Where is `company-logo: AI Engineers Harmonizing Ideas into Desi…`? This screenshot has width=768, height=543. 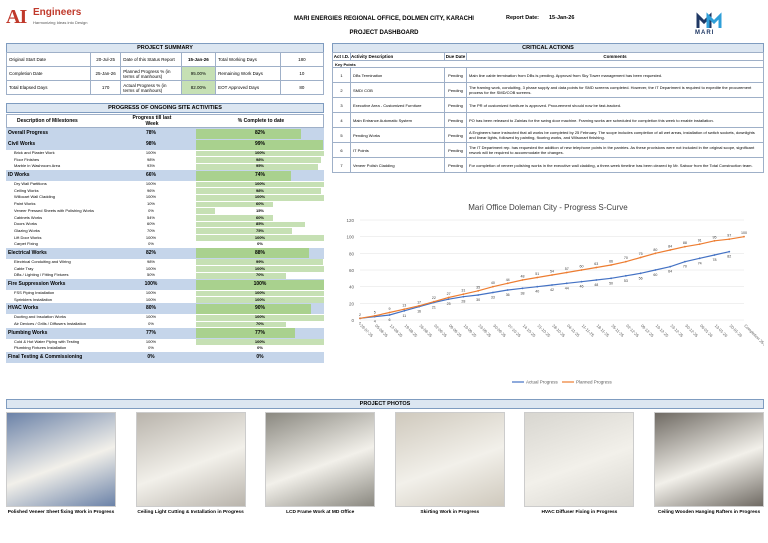
company-logo: AI Engineers Harmonizing Ideas into Desi… is located at coordinates (51, 21).